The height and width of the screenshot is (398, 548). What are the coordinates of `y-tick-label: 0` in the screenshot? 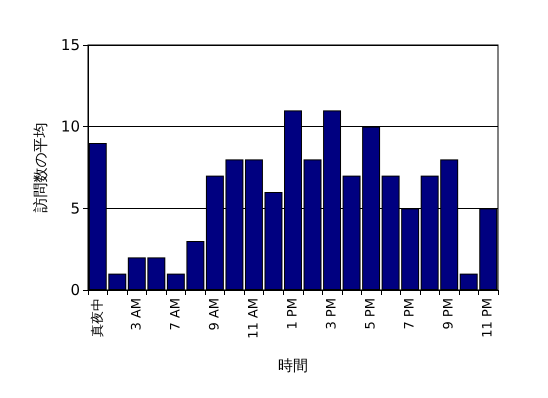 It's located at (75, 290).